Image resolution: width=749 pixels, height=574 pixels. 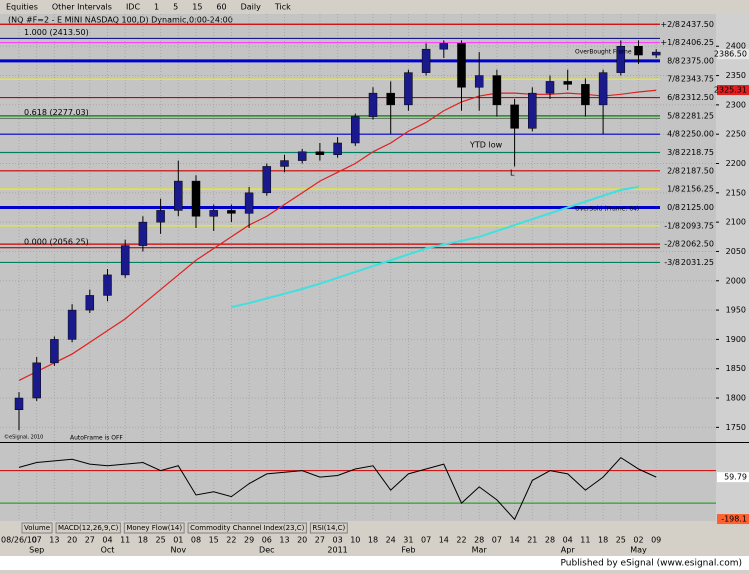 I want to click on y-tick-label: 2000, so click(x=736, y=280).